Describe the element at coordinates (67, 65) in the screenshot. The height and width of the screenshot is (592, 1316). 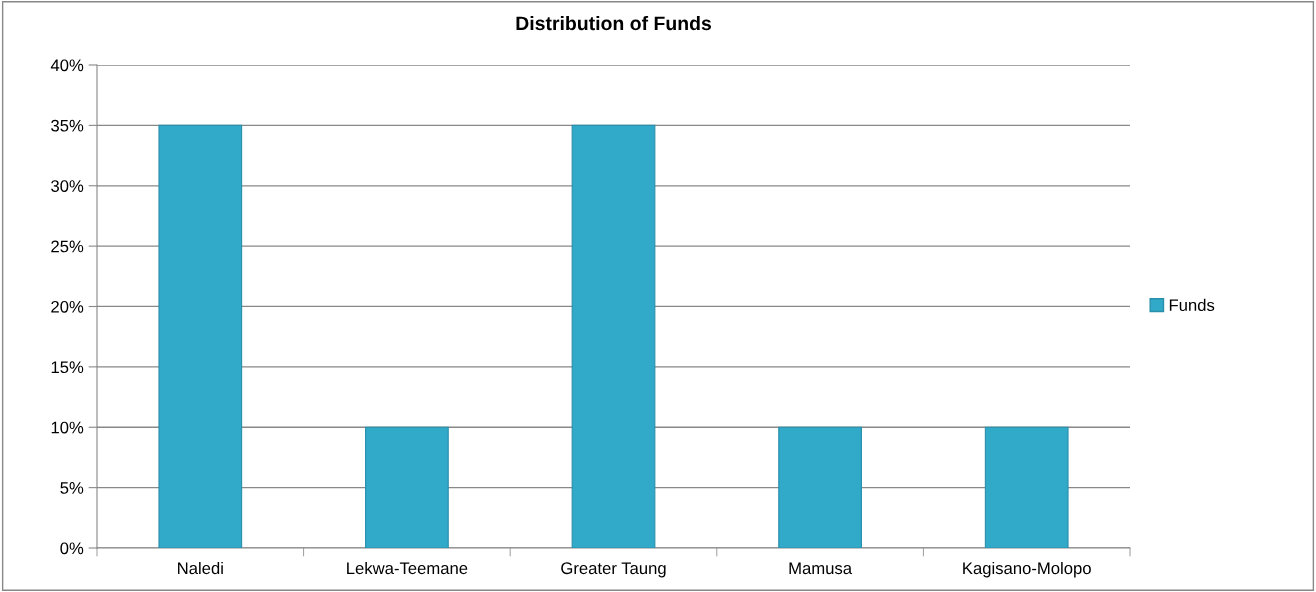
I see `y-tick-label: 40%` at that location.